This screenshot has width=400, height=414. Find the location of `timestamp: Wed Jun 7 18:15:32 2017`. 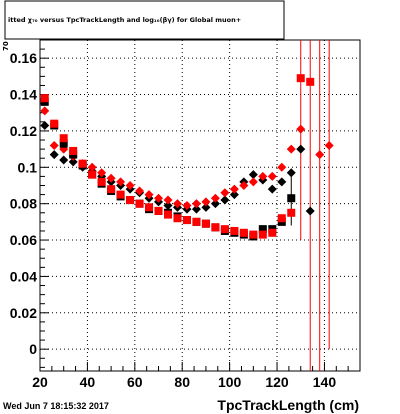

timestamp: Wed Jun 7 18:15:32 2017 is located at coordinates (56, 406).